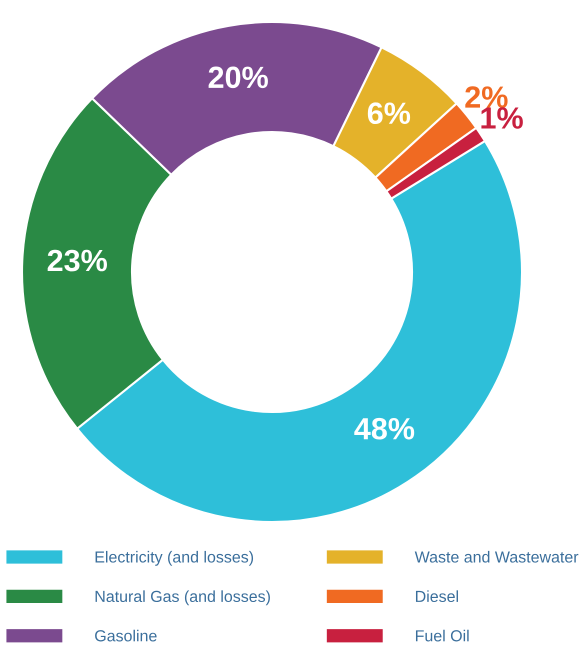 The height and width of the screenshot is (659, 585). I want to click on data-label: 23%, so click(77, 261).